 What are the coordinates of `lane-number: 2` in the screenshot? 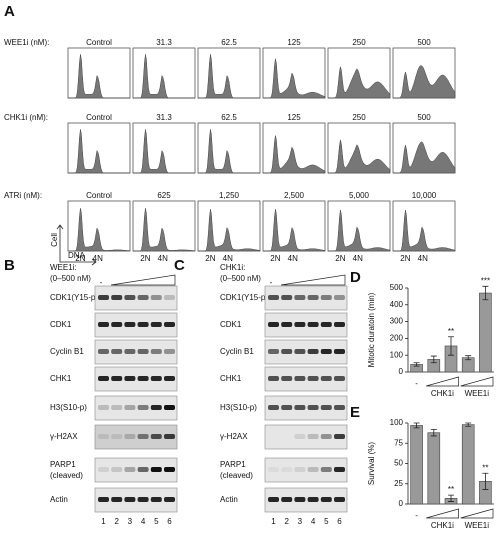 It's located at (286, 521).